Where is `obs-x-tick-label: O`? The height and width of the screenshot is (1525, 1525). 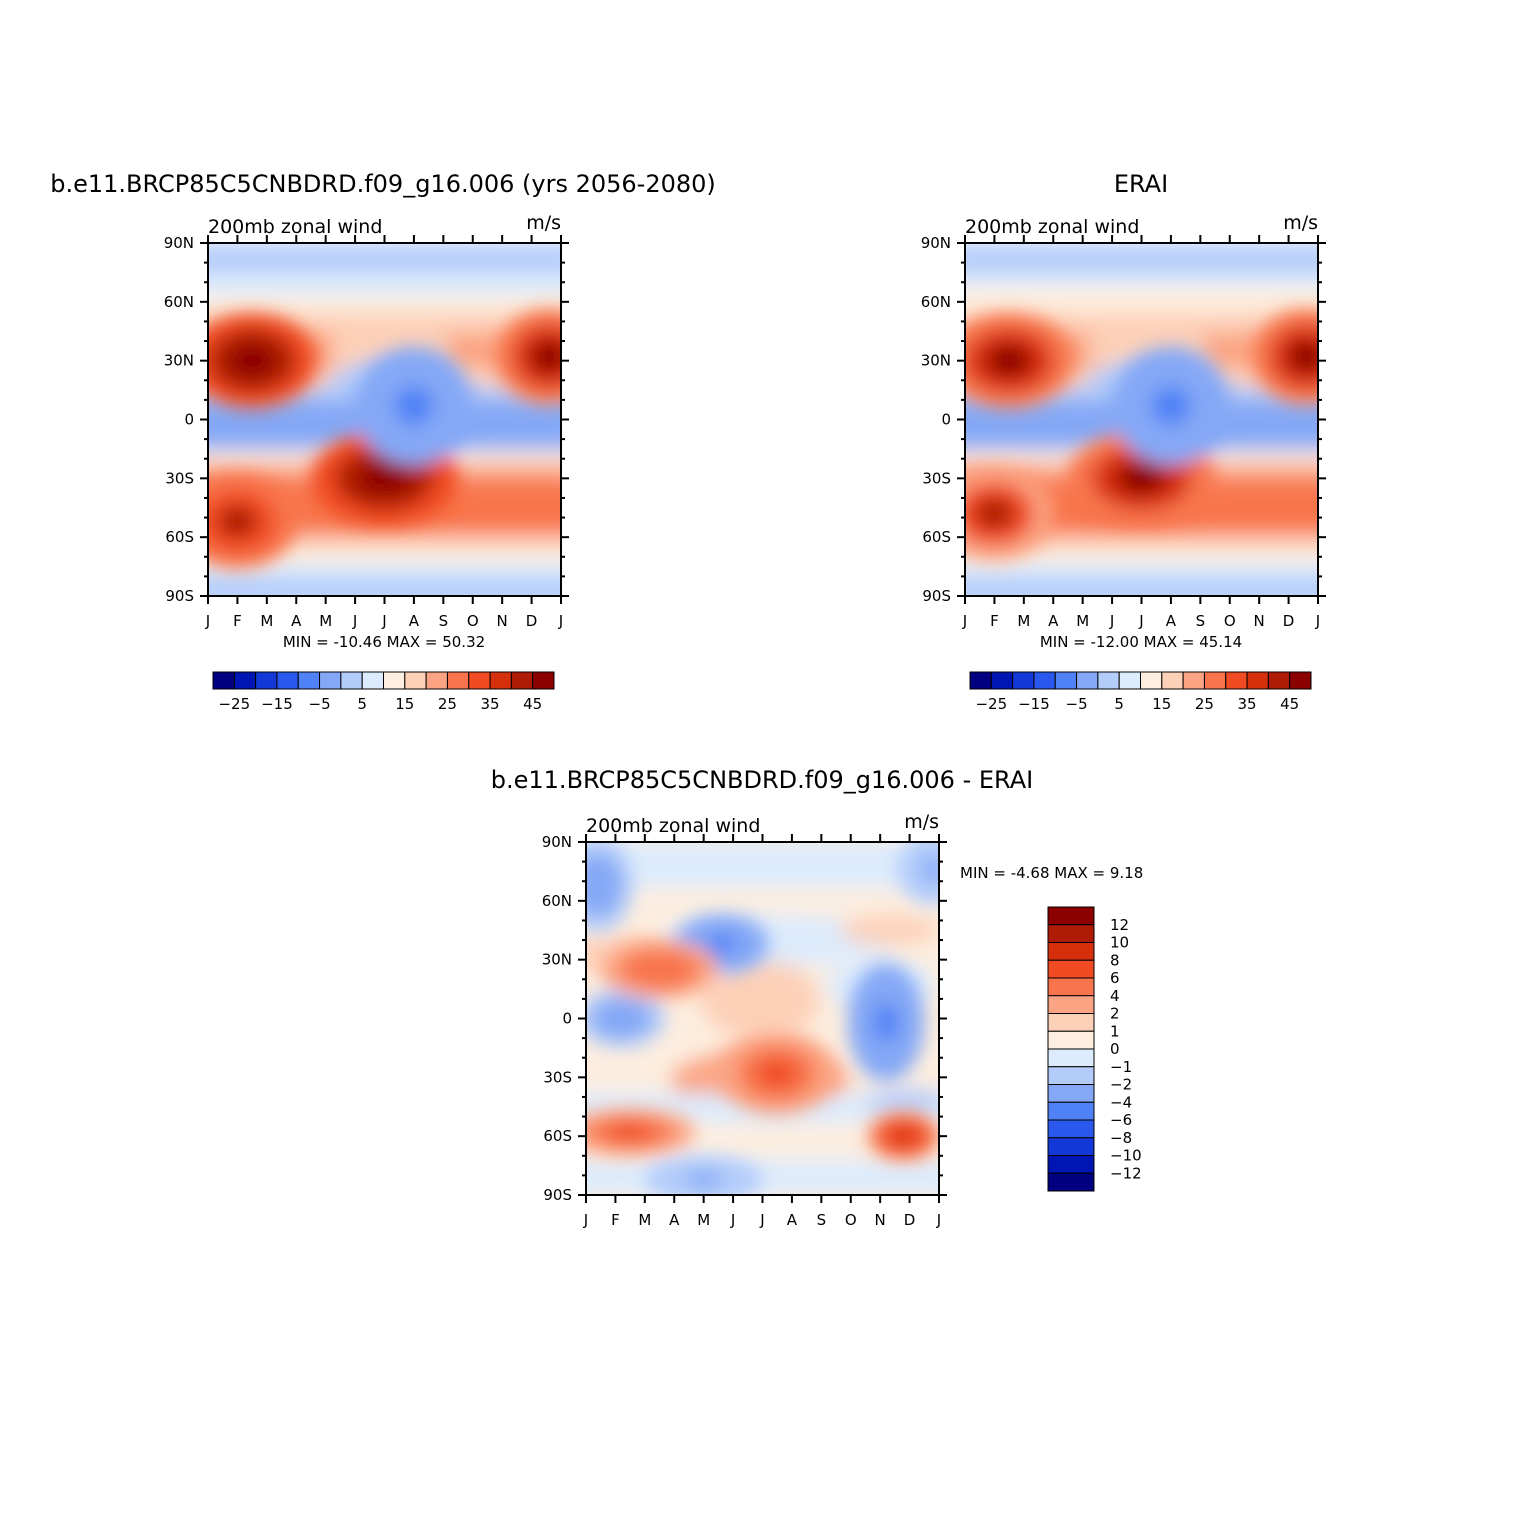 obs-x-tick-label: O is located at coordinates (1230, 621).